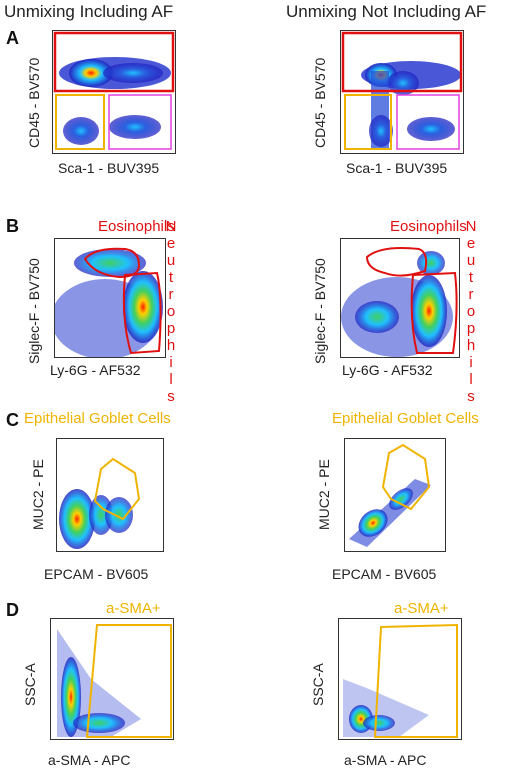 The height and width of the screenshot is (774, 512). I want to click on panel-c-left-x-label: EPCAM - BV605, so click(96, 574).